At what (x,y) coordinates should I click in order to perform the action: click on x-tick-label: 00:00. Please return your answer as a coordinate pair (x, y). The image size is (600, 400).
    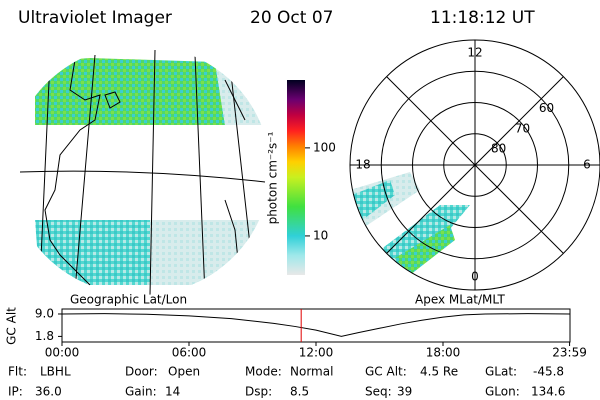
    Looking at the image, I should click on (62, 353).